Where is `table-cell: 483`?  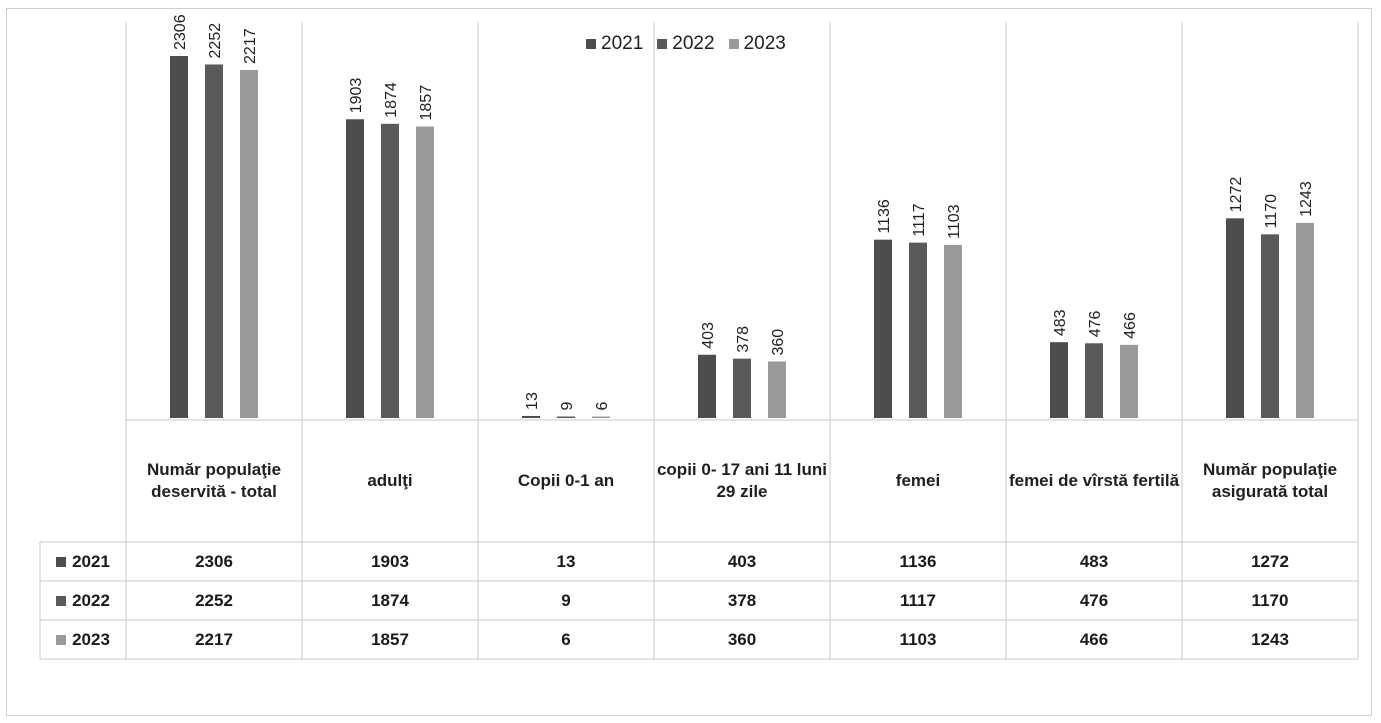 table-cell: 483 is located at coordinates (1094, 561).